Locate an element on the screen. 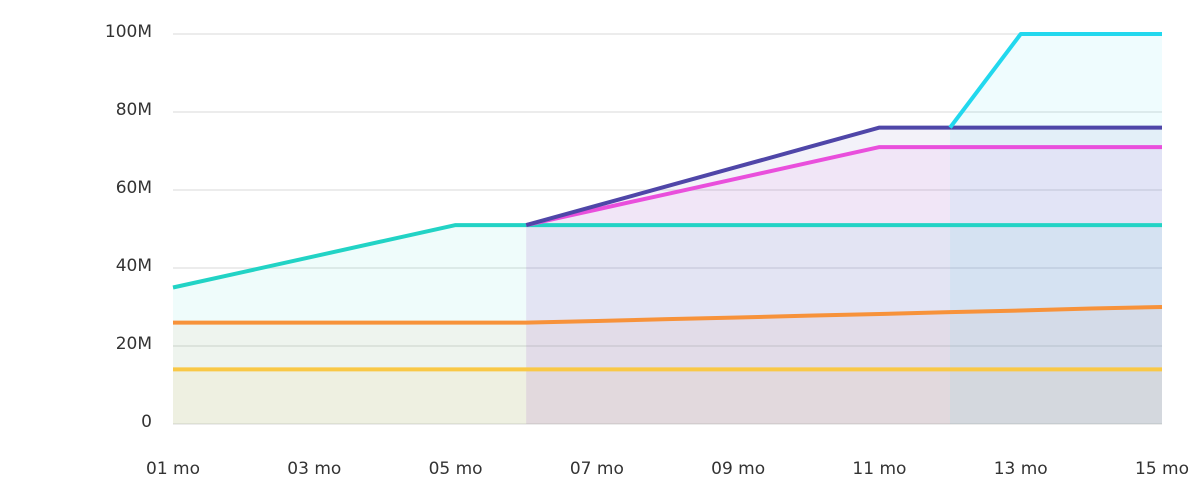 This screenshot has width=1200, height=484. x-tick-label: 03 mo is located at coordinates (314, 469).